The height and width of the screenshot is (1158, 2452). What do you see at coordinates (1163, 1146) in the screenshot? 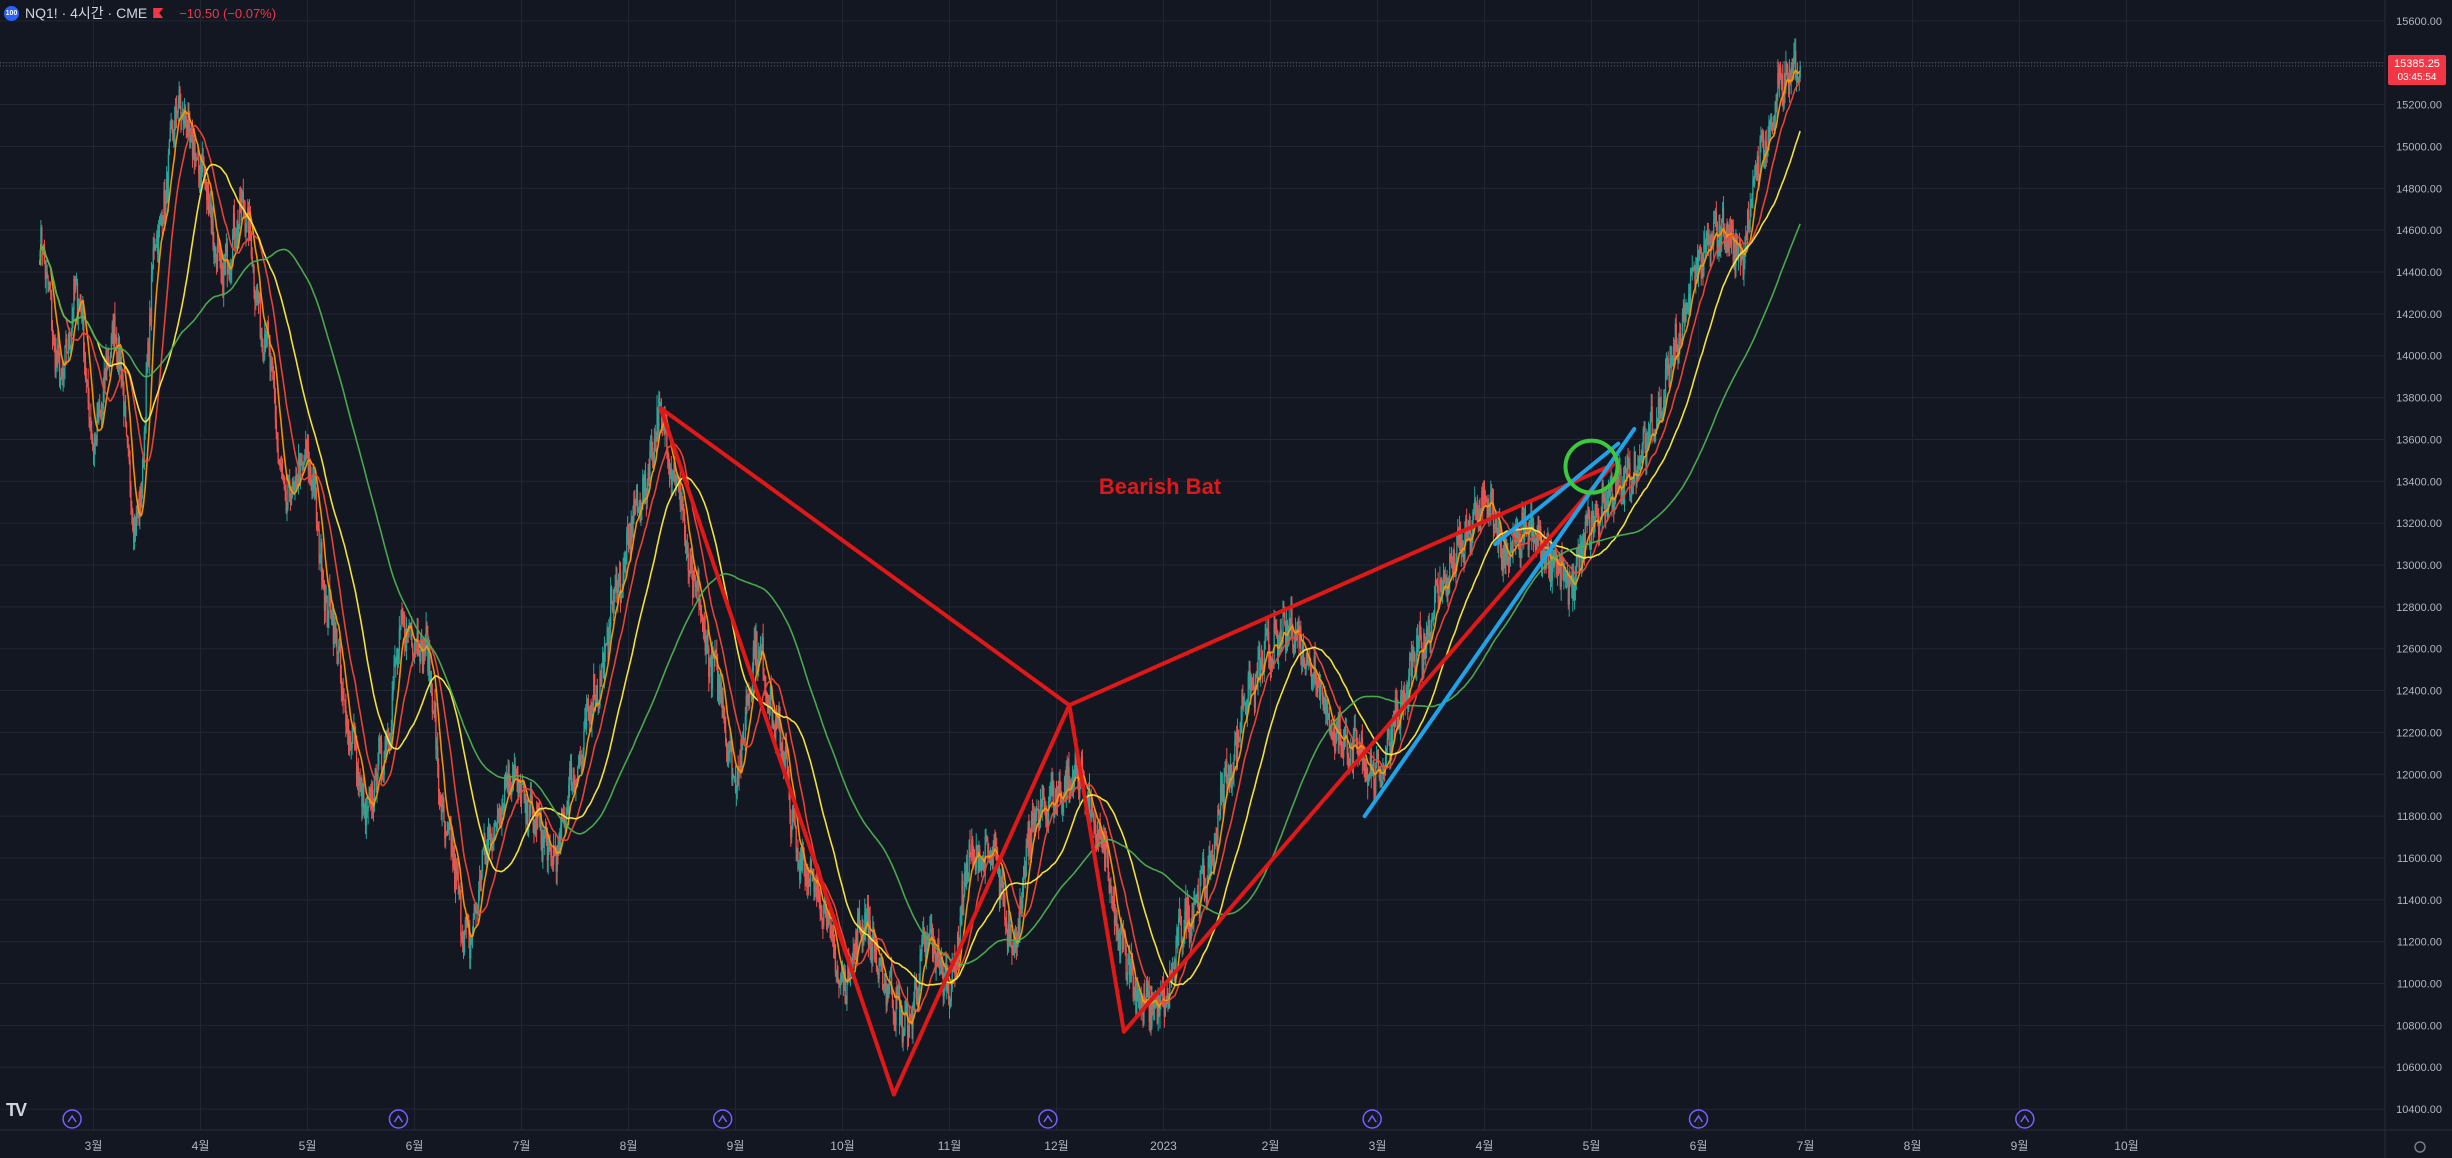
I see `time-tick-label: 2023` at bounding box center [1163, 1146].